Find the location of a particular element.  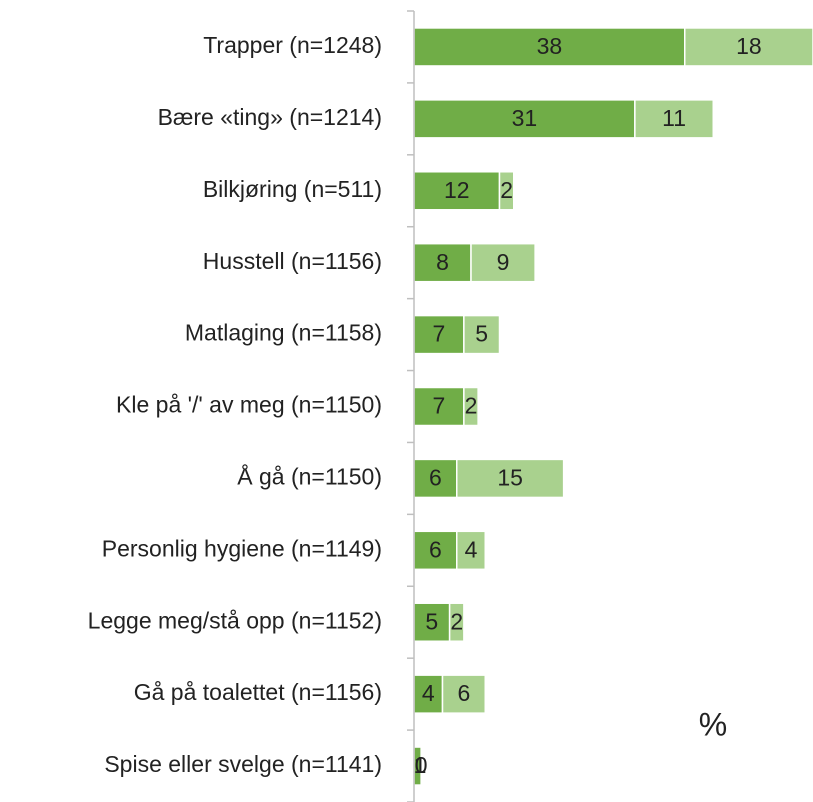

y-tick-label: Kle på '/' av meg (n=1150) is located at coordinates (249, 405).